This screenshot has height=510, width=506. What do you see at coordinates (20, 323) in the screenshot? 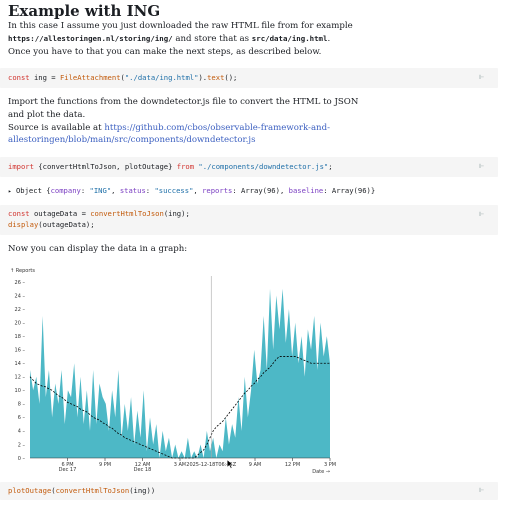
I see `y-tick-label: 20 –` at bounding box center [20, 323].